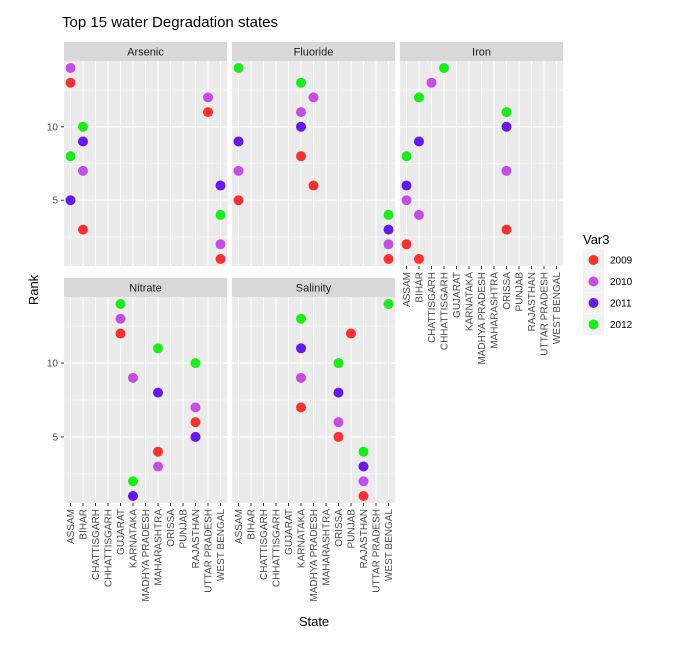  What do you see at coordinates (170, 22) in the screenshot?
I see `chart-title: Top 15 water Degradation states` at bounding box center [170, 22].